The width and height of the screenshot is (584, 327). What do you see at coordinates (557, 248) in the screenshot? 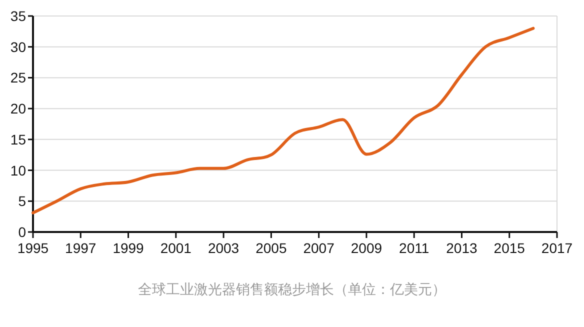
I see `x-tick-label: 2017` at bounding box center [557, 248].